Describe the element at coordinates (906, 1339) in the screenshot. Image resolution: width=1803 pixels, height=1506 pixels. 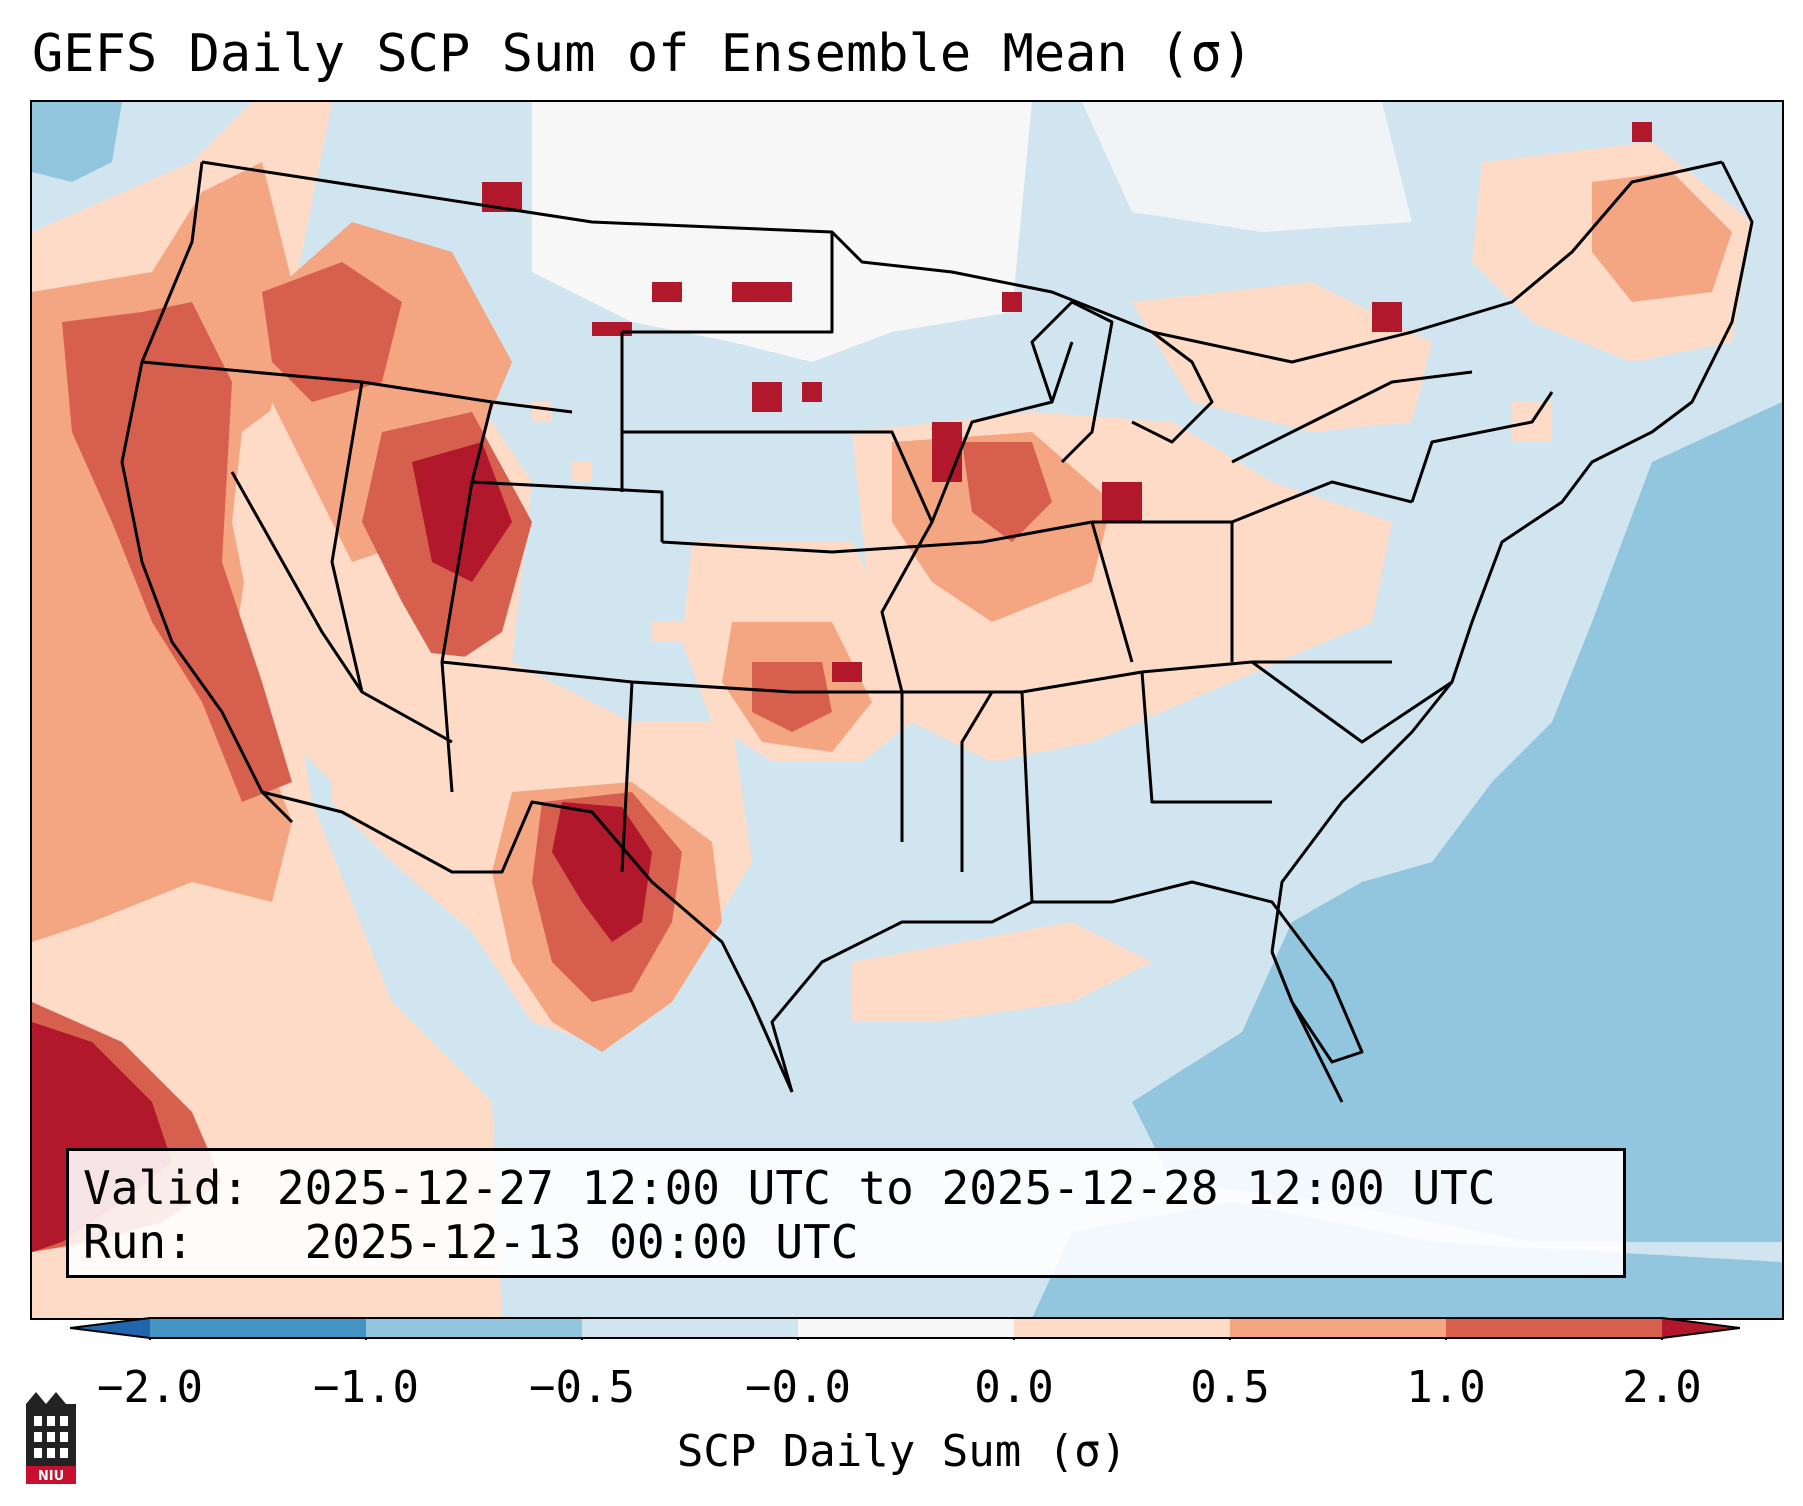
I see `colorbar-tick-marks` at that location.